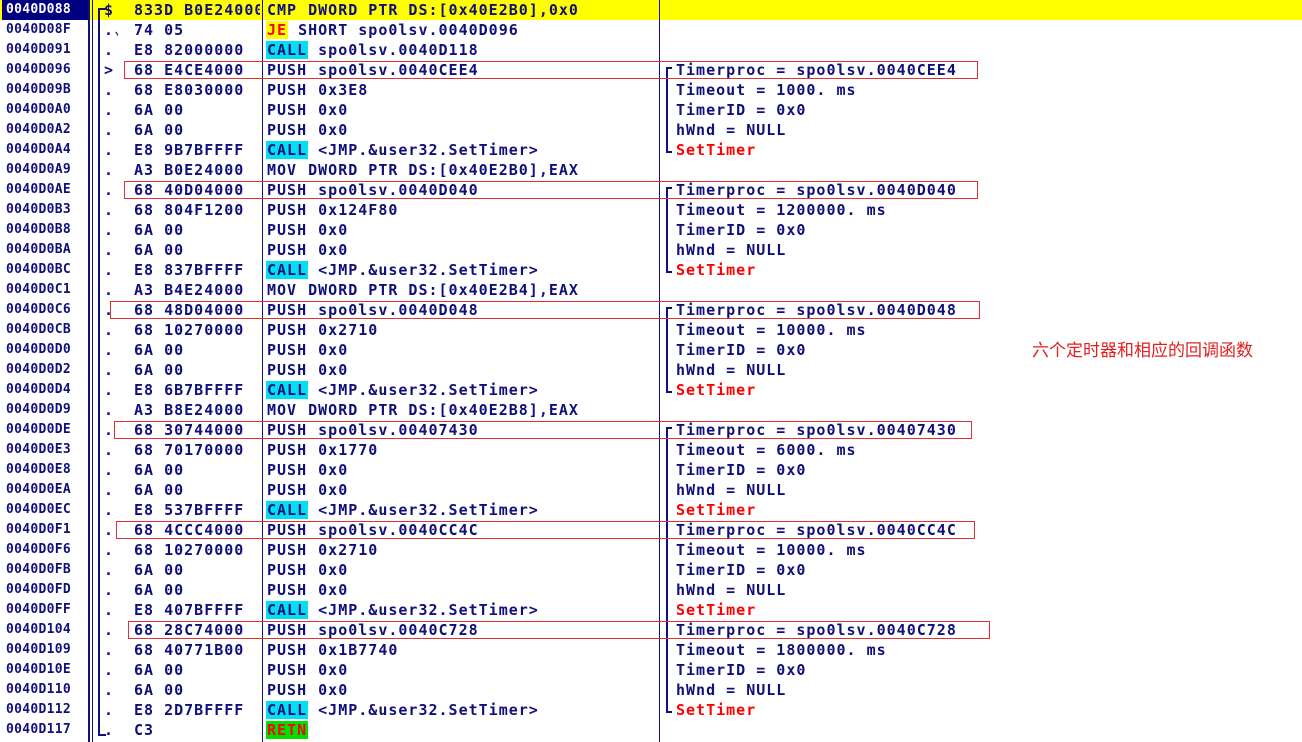 The width and height of the screenshot is (1302, 742). Describe the element at coordinates (39, 469) in the screenshot. I see `address: 0040D0E8` at that location.